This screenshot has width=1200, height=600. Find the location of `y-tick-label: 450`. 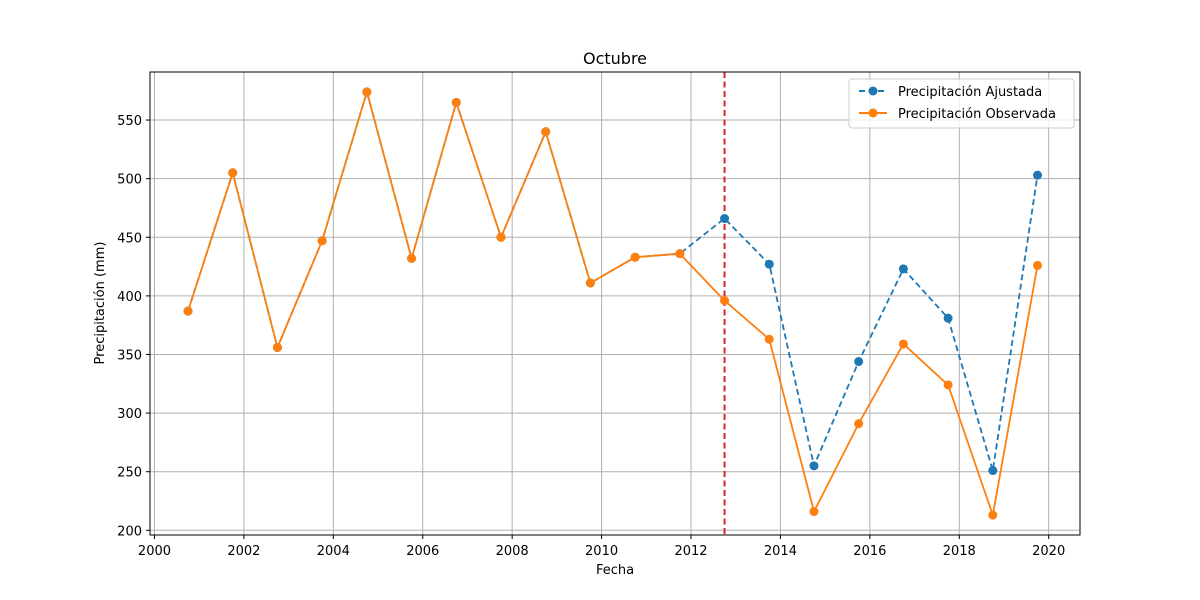

y-tick-label: 450 is located at coordinates (129, 238).